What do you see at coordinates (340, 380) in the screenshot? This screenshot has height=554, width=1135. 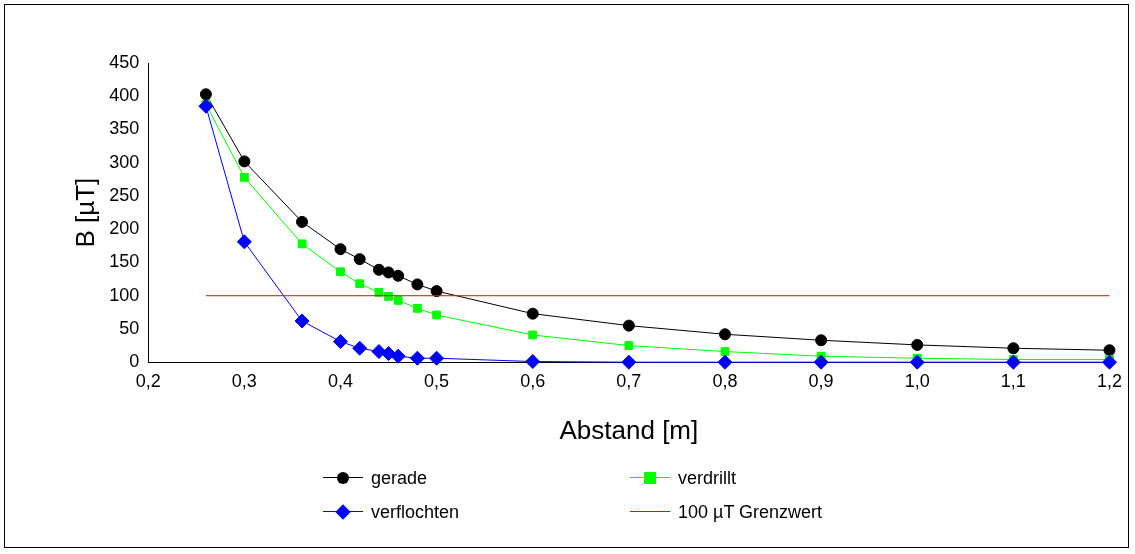 I see `x-tick-label: 0,4` at bounding box center [340, 380].